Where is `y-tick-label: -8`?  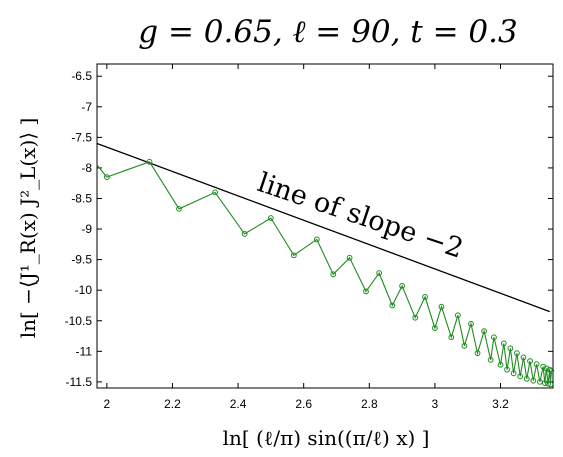
y-tick-label: -8 is located at coordinates (86, 168).